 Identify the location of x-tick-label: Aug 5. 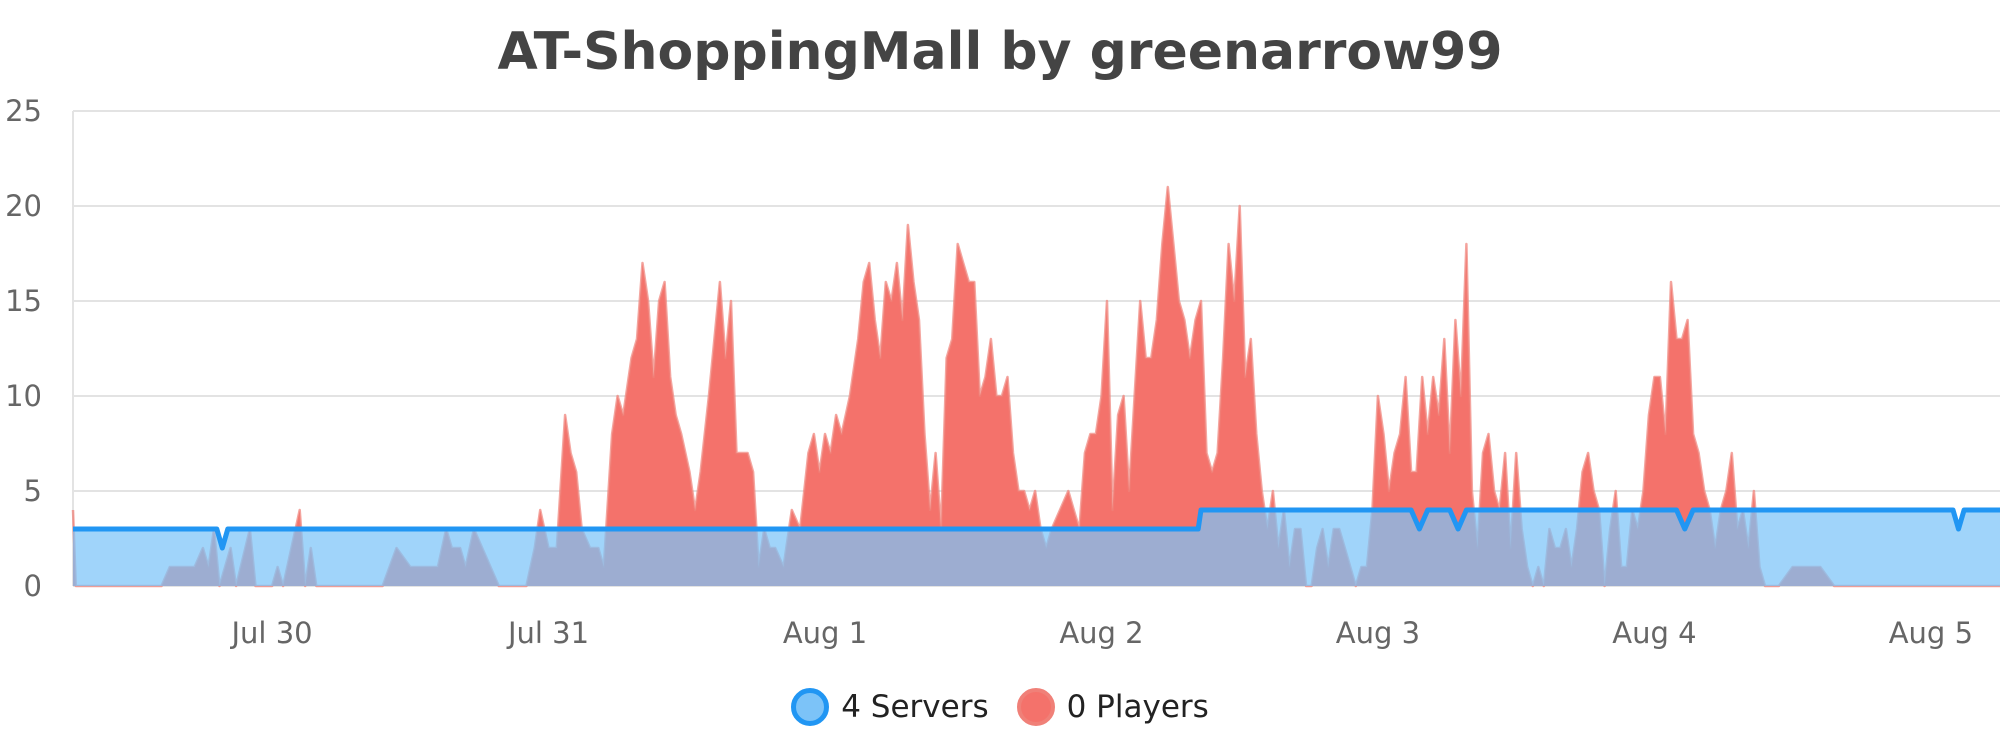
(1931, 633).